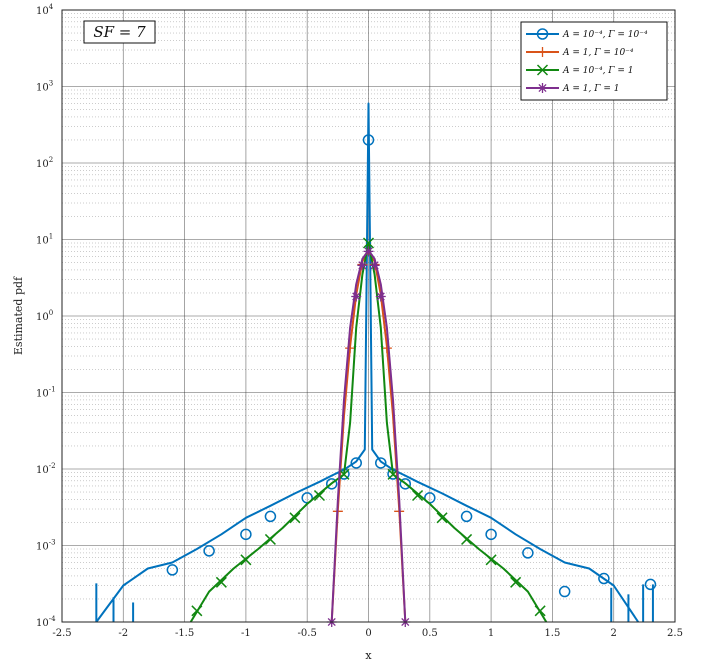 The width and height of the screenshot is (702, 666). I want to click on y-tick-exponent: 2, so click(51, 160).